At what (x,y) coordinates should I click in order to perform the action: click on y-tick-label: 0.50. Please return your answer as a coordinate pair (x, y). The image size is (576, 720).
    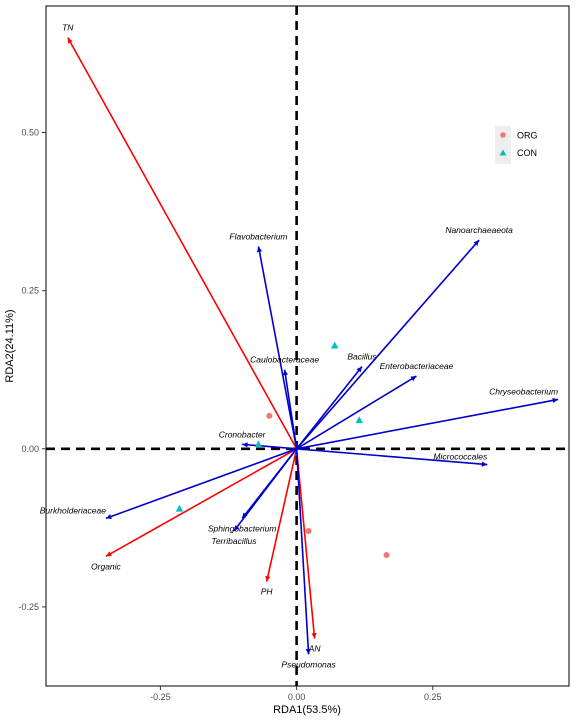
    Looking at the image, I should click on (30, 133).